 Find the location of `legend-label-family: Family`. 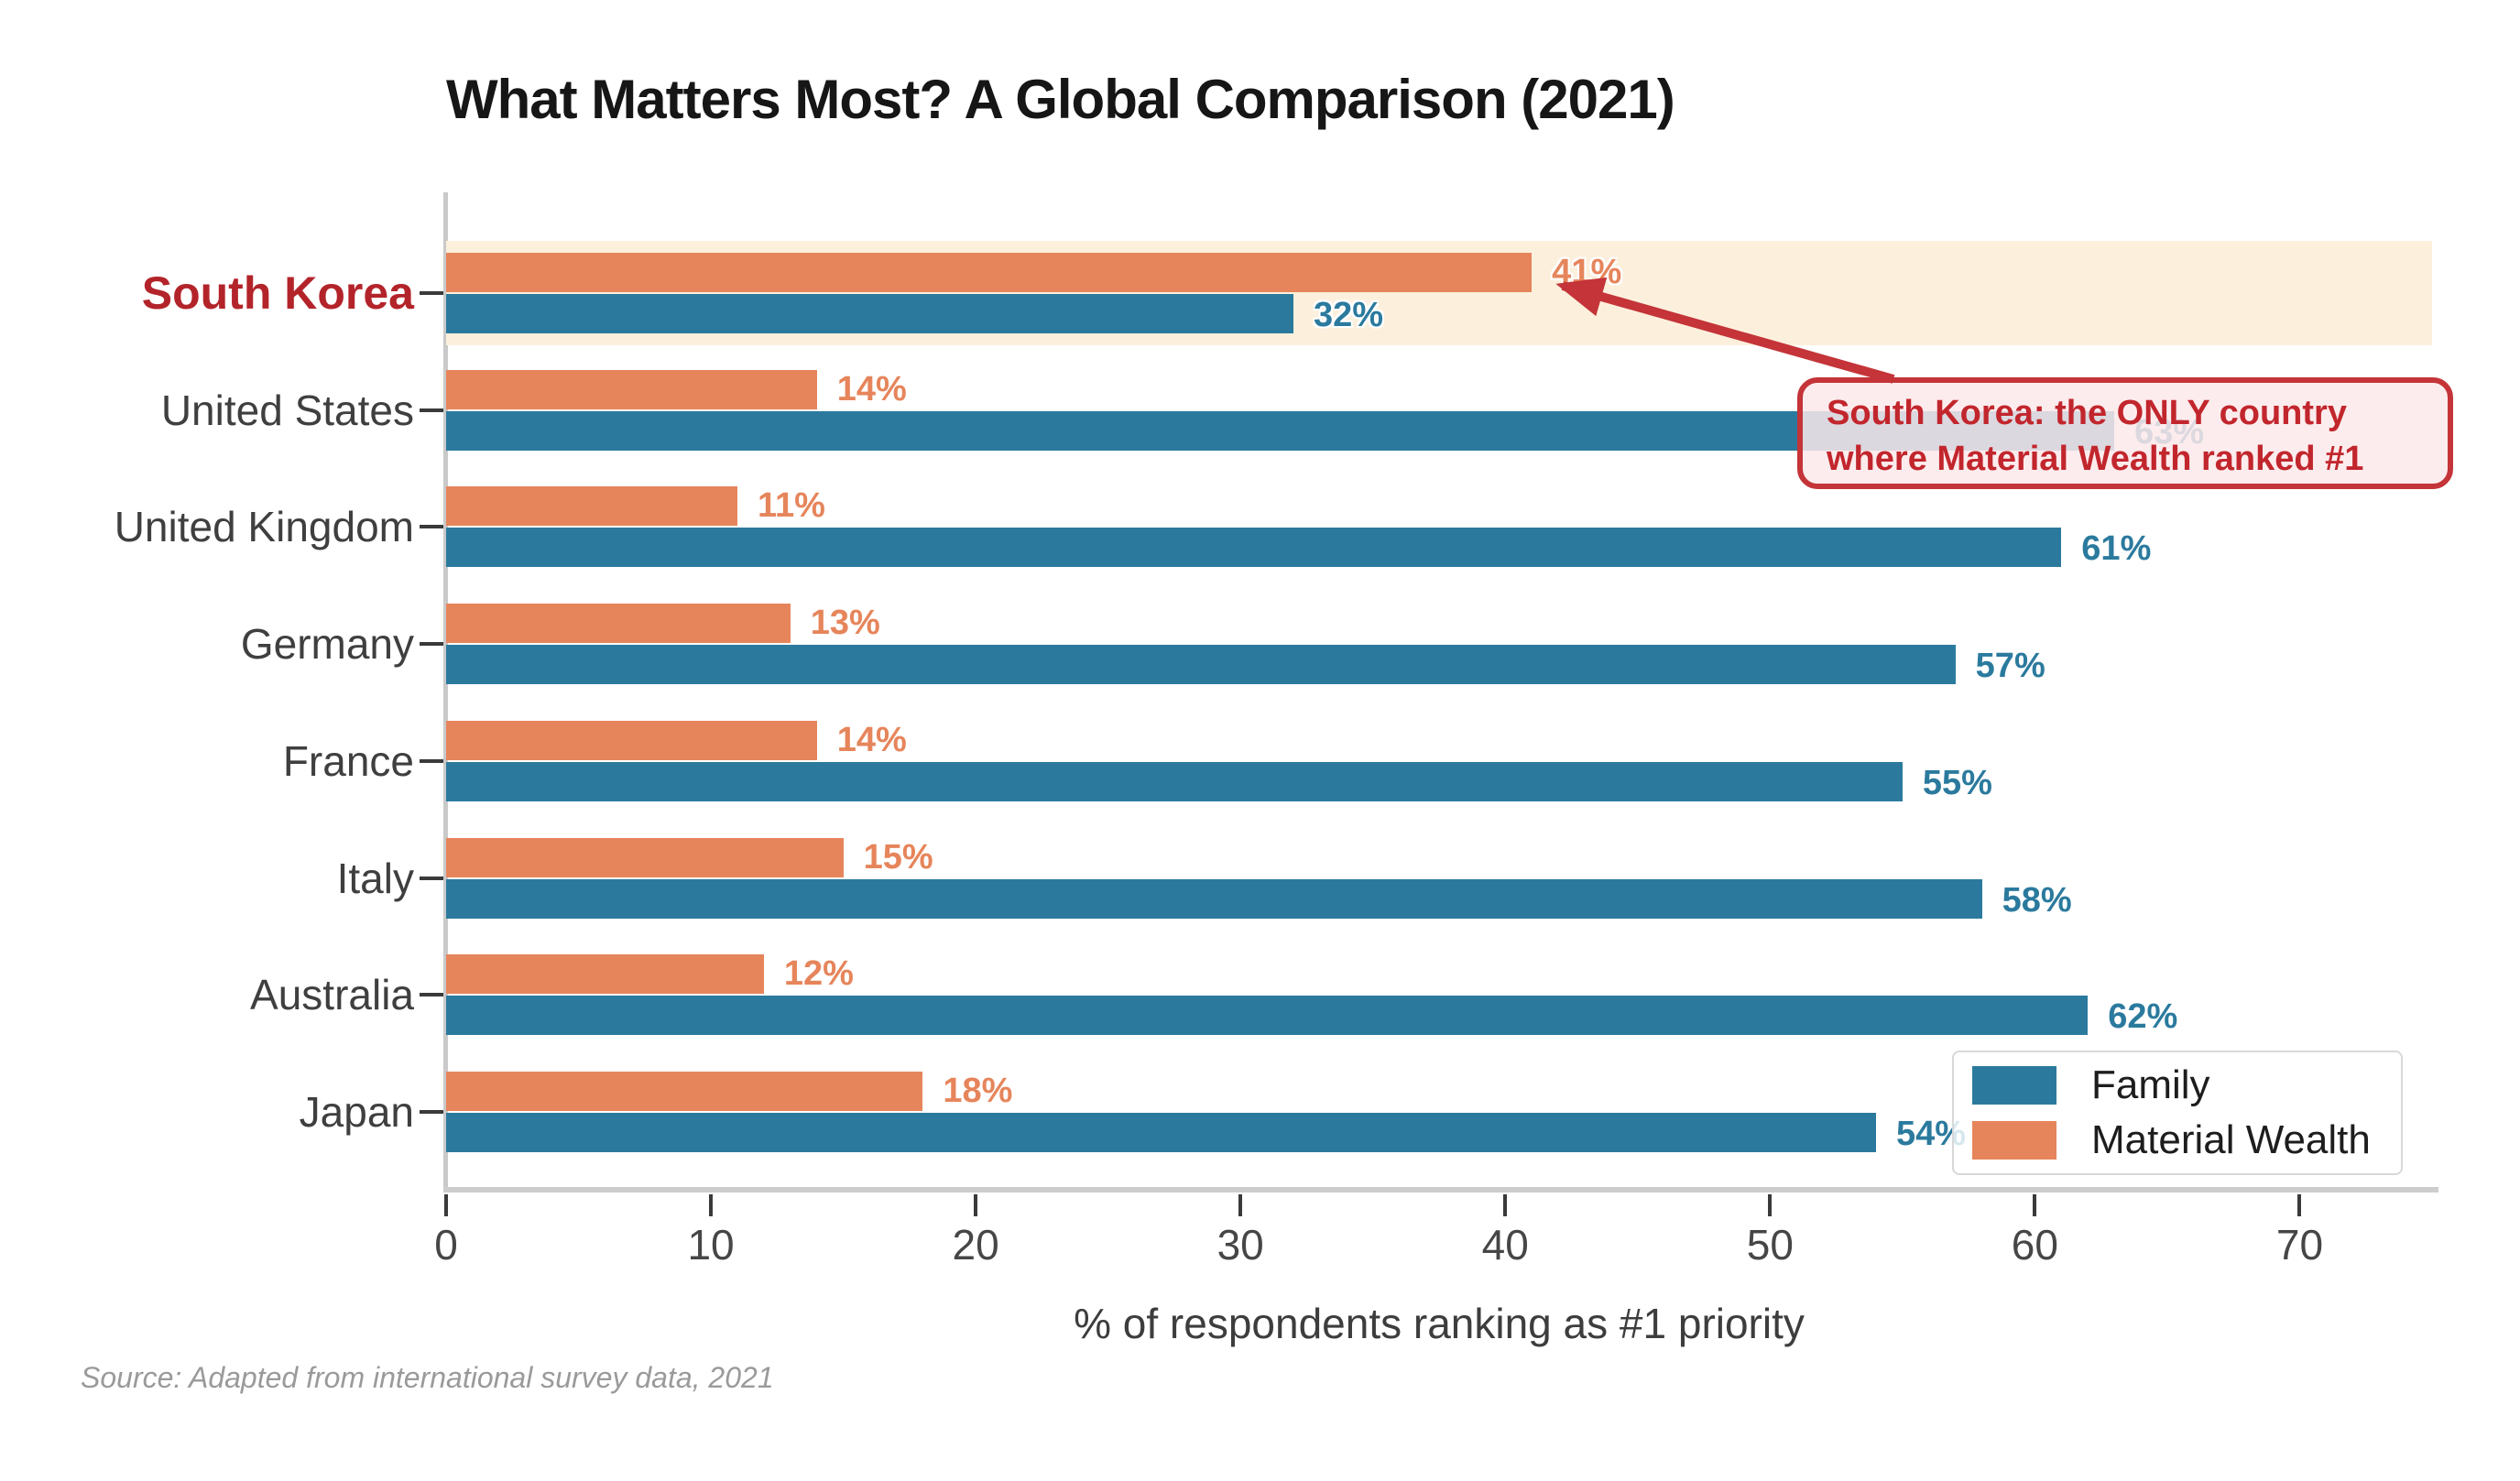

legend-label-family: Family is located at coordinates (2150, 1084).